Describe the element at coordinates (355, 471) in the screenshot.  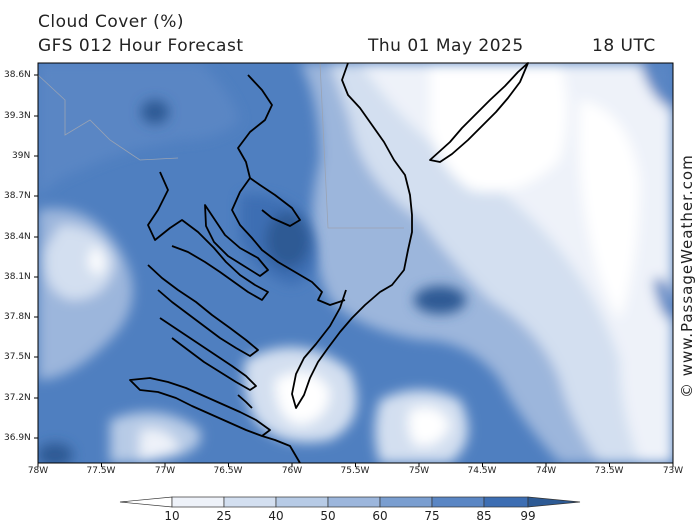
I see `lon-label: 75.5W` at that location.